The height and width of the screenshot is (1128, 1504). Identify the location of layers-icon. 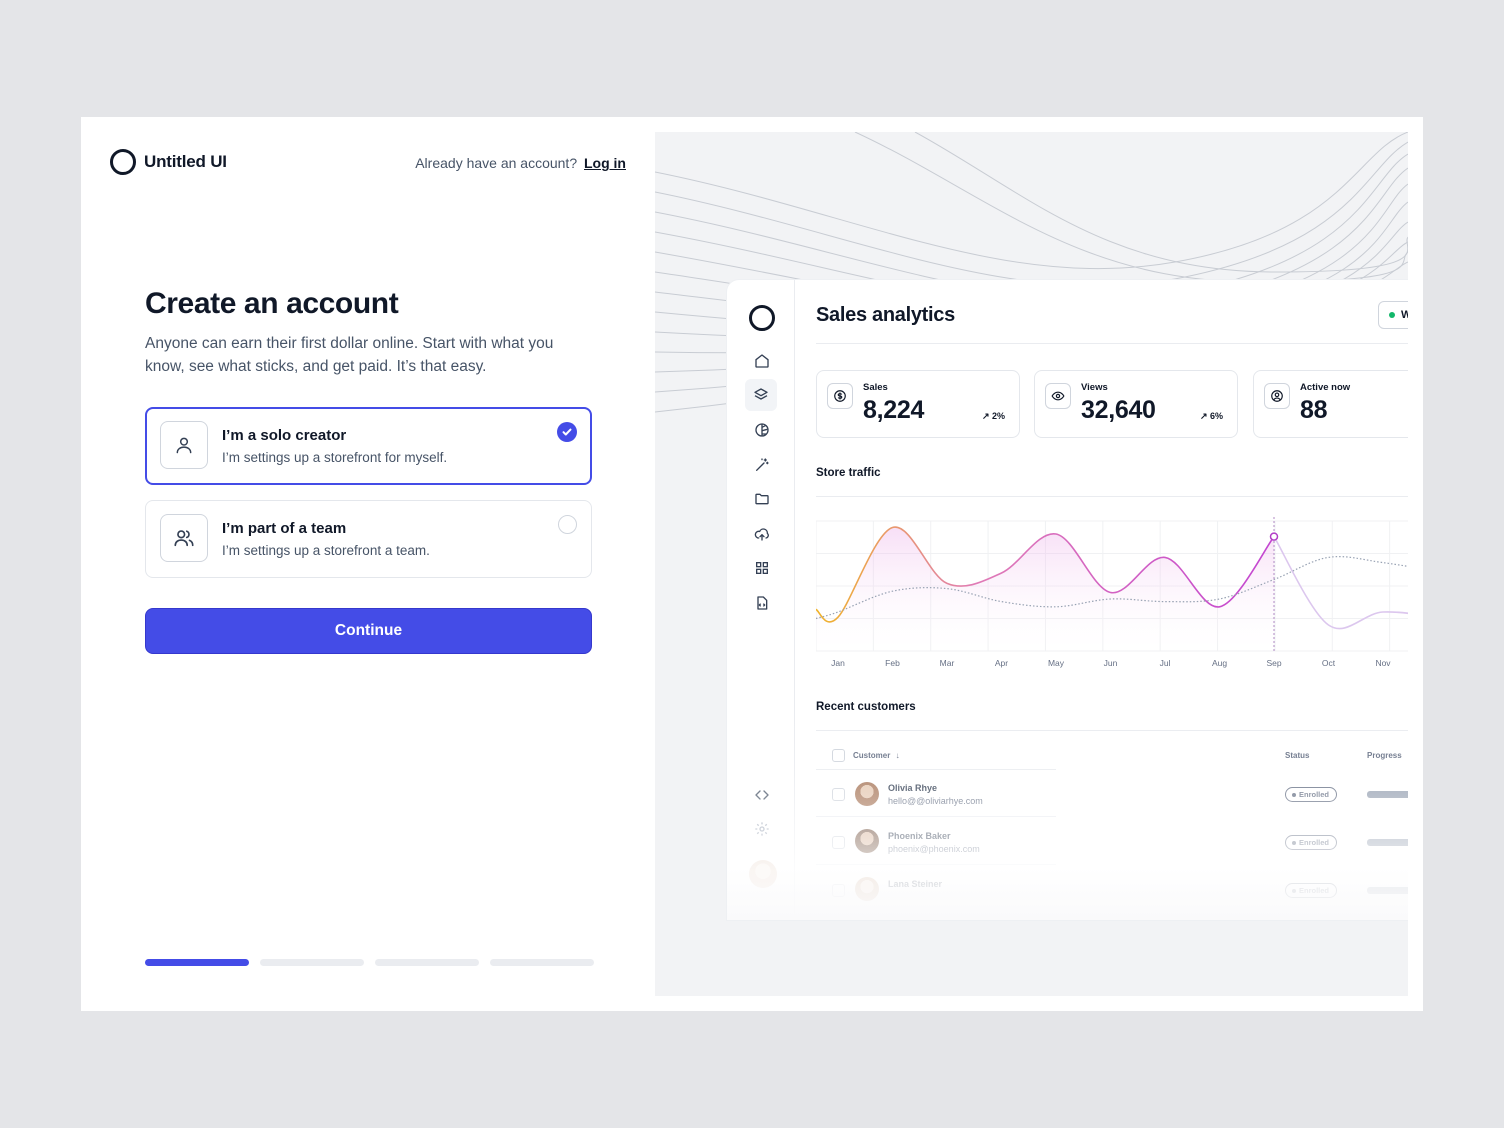
(761, 395).